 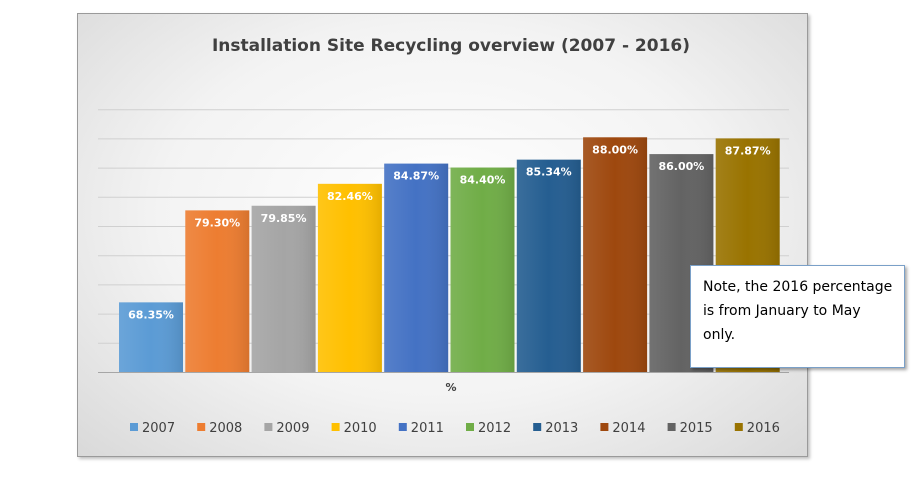 What do you see at coordinates (763, 428) in the screenshot?
I see `legend-label-2016: 2016` at bounding box center [763, 428].